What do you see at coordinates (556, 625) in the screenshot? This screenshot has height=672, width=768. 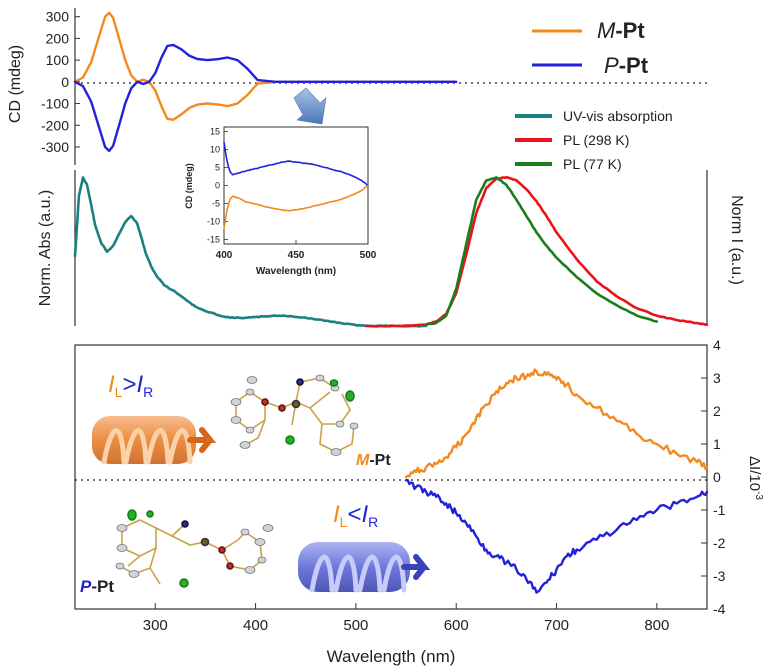 I see `cpl-x-tick-label: 700` at bounding box center [556, 625].